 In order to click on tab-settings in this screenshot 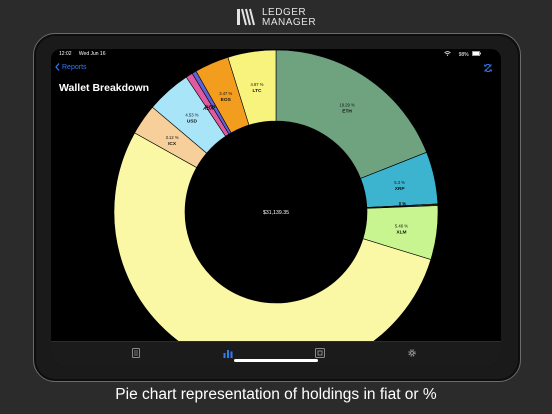, I will do `click(412, 353)`.